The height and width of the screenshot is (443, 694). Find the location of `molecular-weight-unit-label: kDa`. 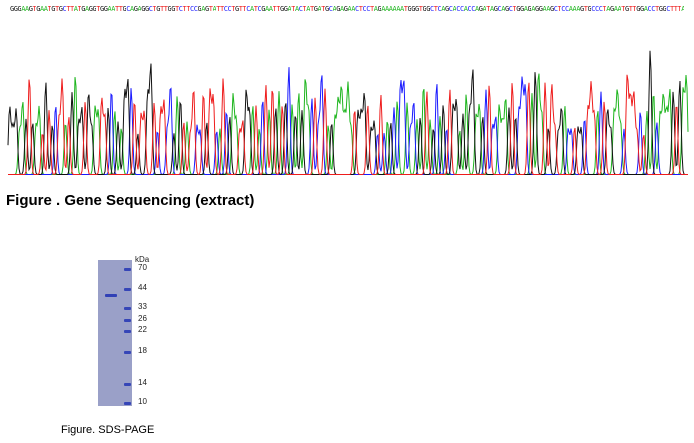

molecular-weight-unit-label: kDa is located at coordinates (142, 259).